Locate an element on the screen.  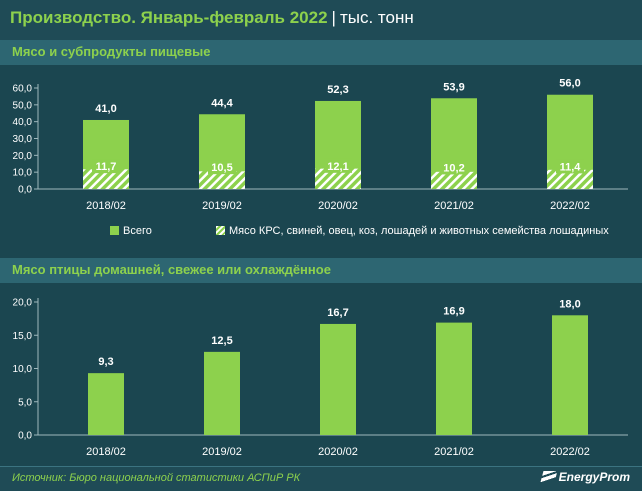
bar-value-label: 53,9 is located at coordinates (453, 87).